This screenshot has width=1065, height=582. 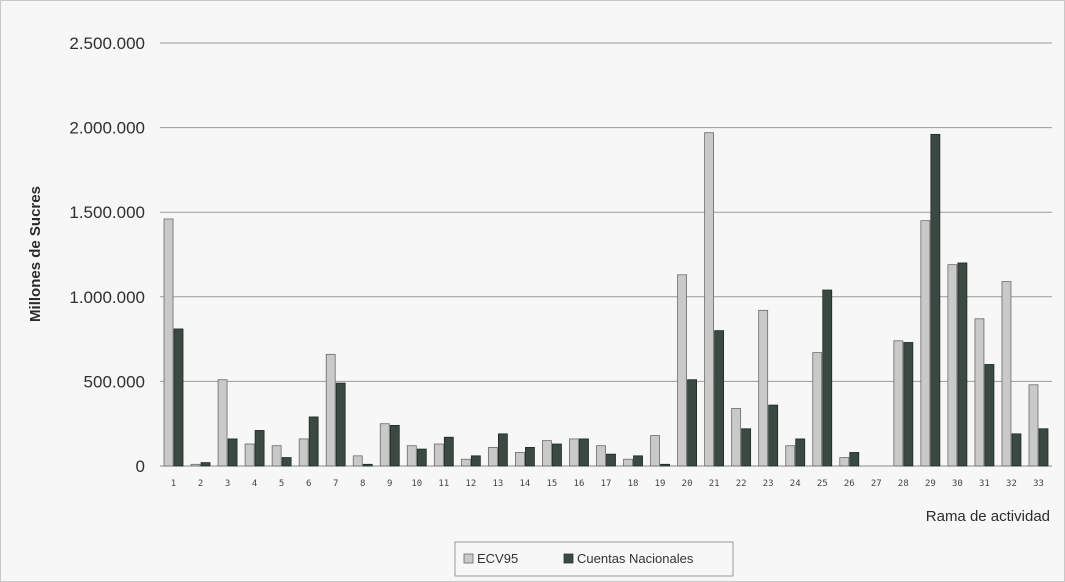 What do you see at coordinates (107, 43) in the screenshot?
I see `y-tick-label: 2.500.000` at bounding box center [107, 43].